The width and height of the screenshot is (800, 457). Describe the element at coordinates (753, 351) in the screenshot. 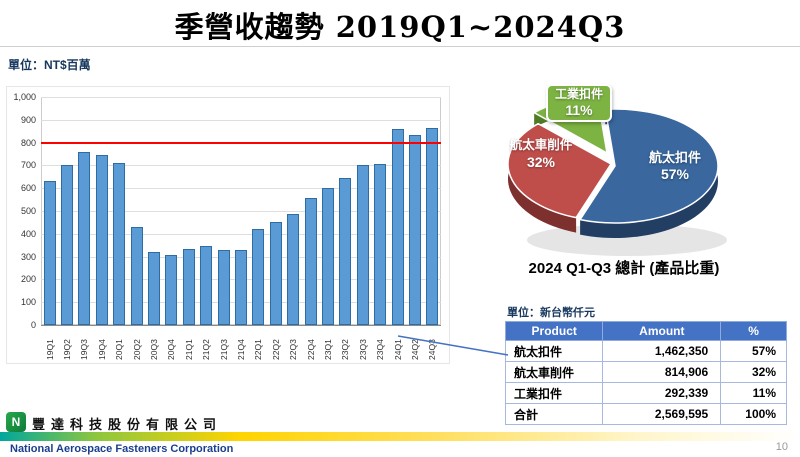

I see `table-cell: 57%` at that location.